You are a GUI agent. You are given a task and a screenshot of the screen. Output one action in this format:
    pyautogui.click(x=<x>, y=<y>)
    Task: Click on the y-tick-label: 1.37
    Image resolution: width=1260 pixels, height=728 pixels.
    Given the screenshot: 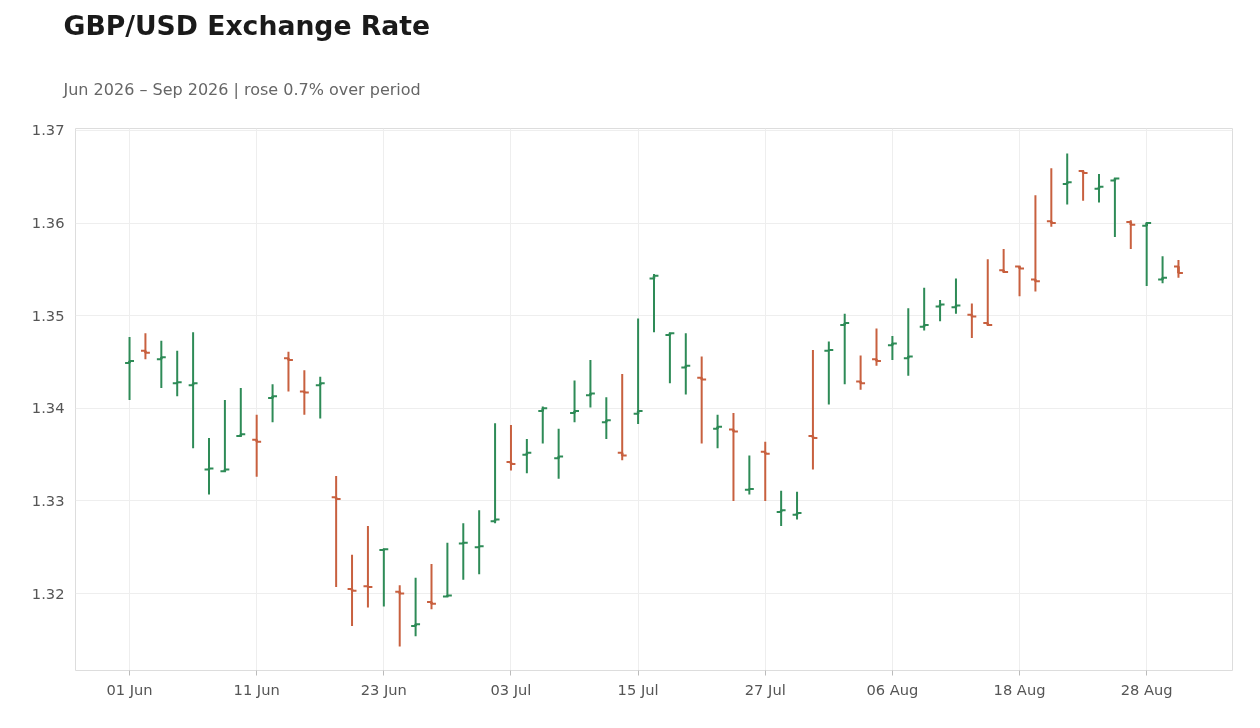 What is the action you would take?
    pyautogui.click(x=48, y=130)
    